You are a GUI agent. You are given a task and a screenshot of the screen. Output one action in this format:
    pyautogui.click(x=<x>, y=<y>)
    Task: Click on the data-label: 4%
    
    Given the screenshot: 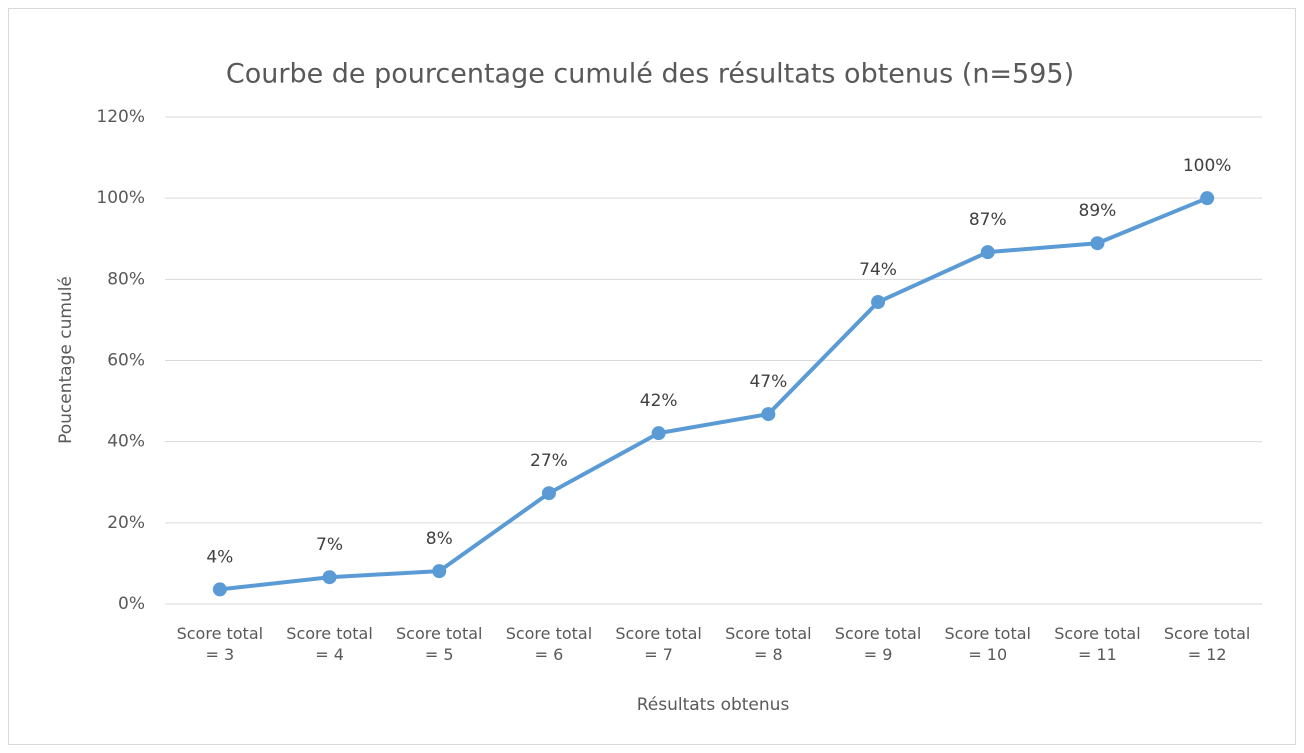 What is the action you would take?
    pyautogui.click(x=219, y=557)
    